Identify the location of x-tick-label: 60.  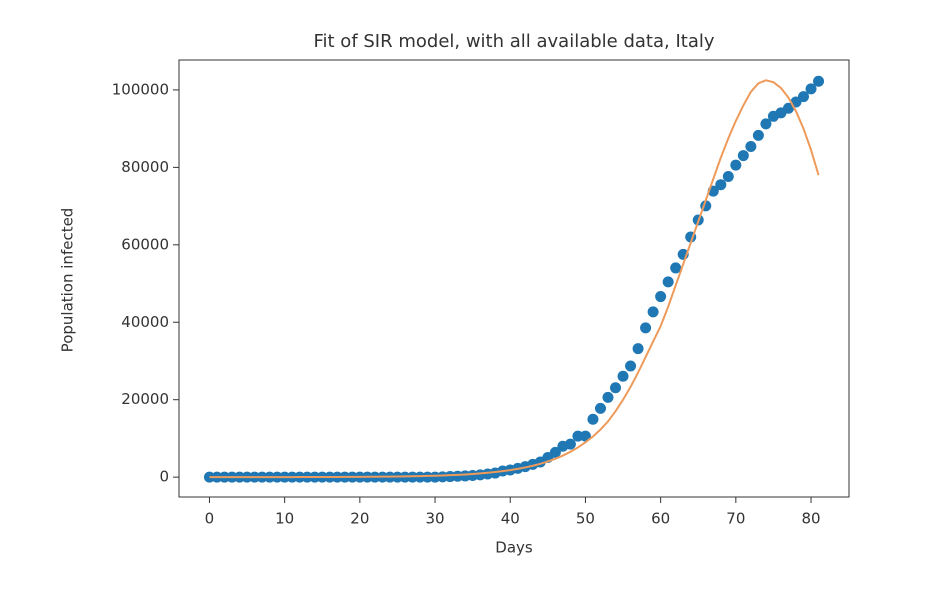
(660, 519).